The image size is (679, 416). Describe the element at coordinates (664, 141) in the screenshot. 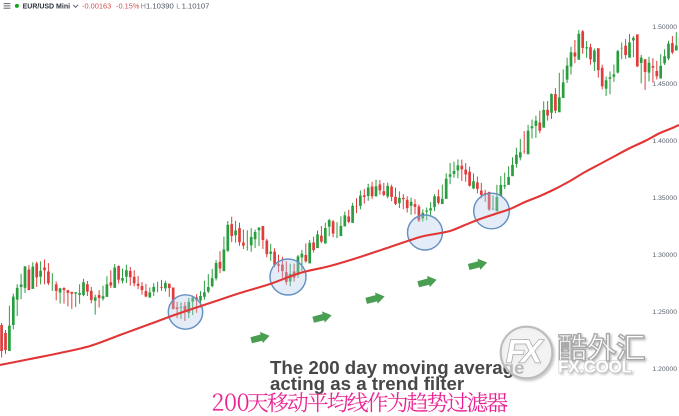

I see `svg-text: 1.40000` at that location.